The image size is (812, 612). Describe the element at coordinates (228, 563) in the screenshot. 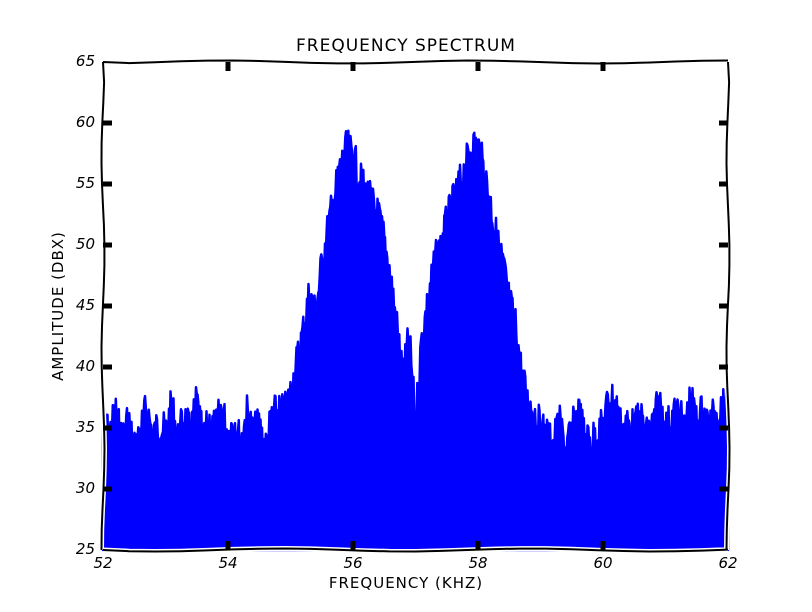

I see `x-tick-label: 54` at that location.